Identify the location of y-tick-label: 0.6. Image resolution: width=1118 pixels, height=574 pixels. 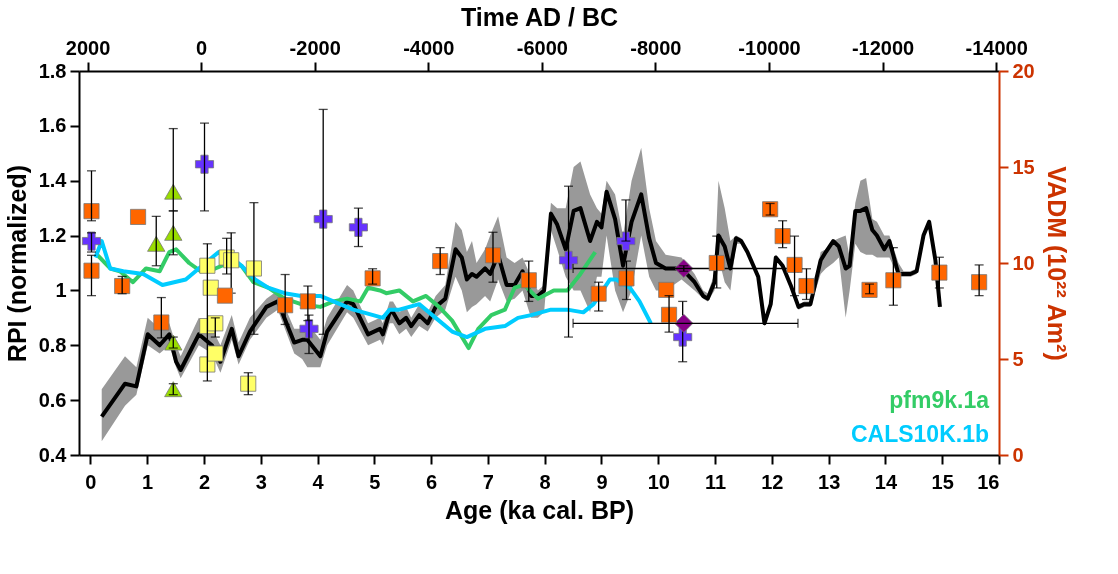
(52, 399).